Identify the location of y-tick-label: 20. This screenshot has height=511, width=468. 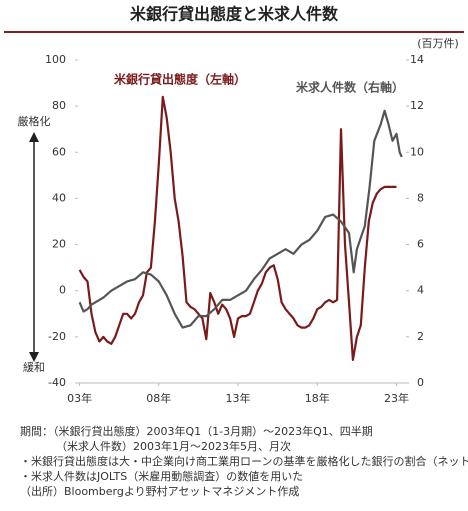
(59, 244).